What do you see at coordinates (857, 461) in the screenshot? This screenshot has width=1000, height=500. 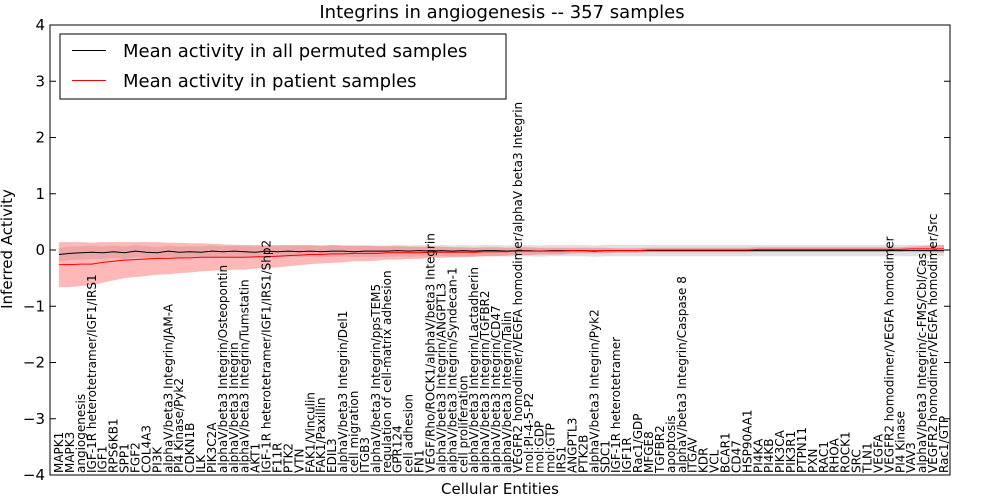 I see `x-tick-label: SRC` at bounding box center [857, 461].